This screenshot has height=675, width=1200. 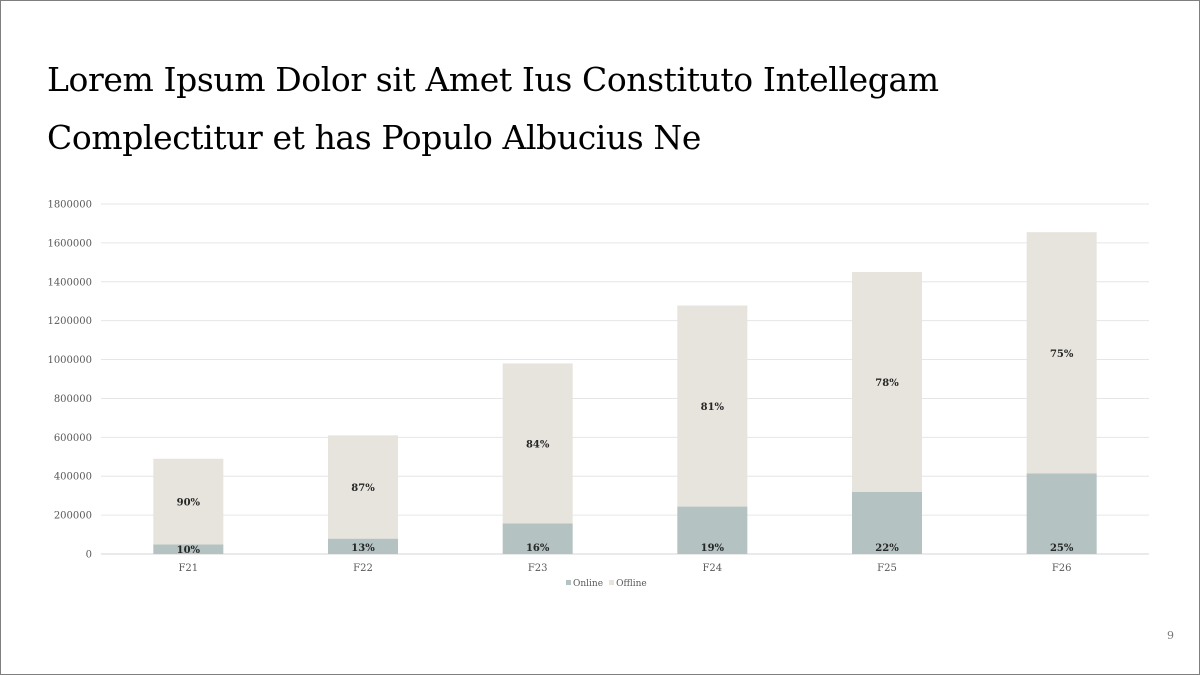 What do you see at coordinates (887, 568) in the screenshot?
I see `x-tick-label: F25` at bounding box center [887, 568].